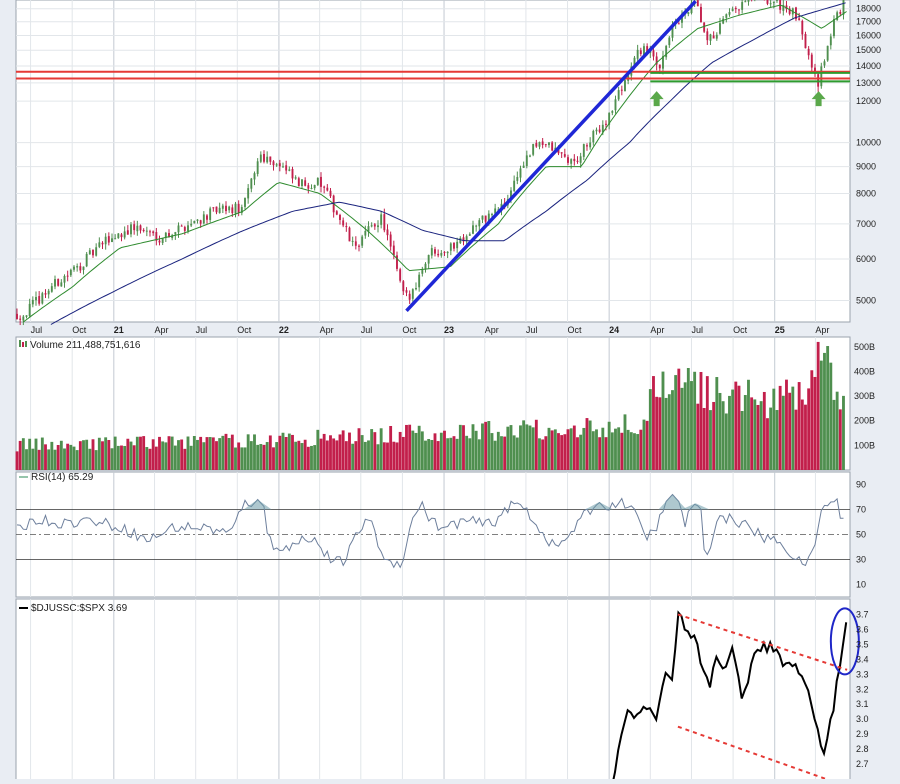  Describe the element at coordinates (862, 734) in the screenshot. I see `ratio-y-tick: 2.9` at that location.